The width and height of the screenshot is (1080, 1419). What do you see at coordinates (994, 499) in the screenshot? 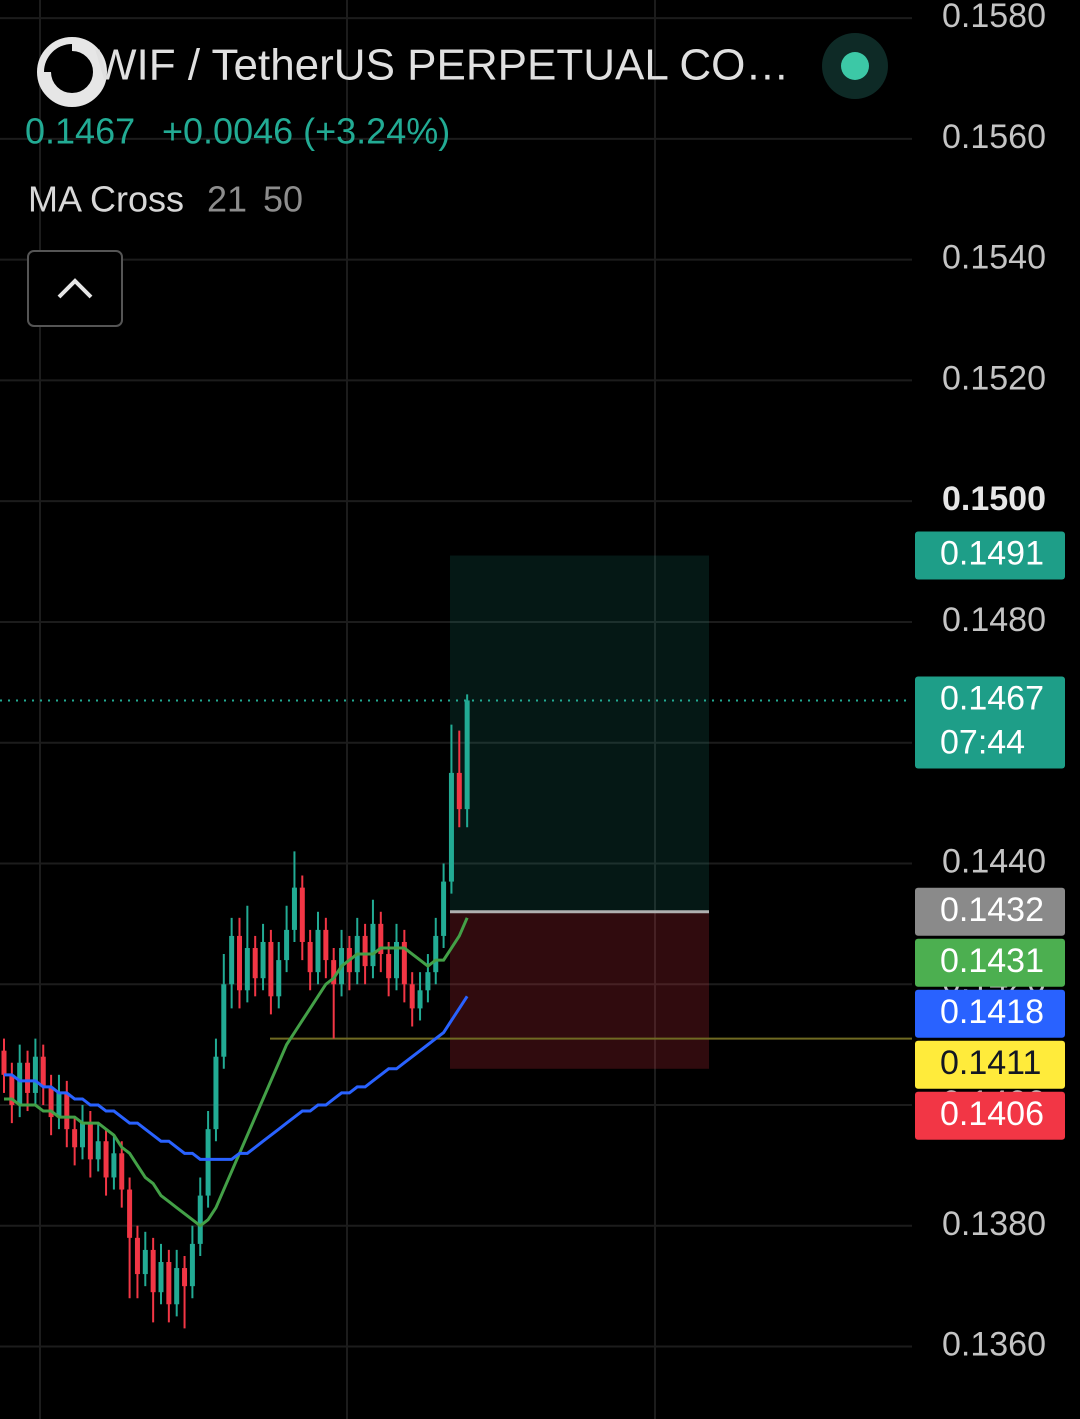
I see `y-tick-label: 0.1500` at bounding box center [994, 499].